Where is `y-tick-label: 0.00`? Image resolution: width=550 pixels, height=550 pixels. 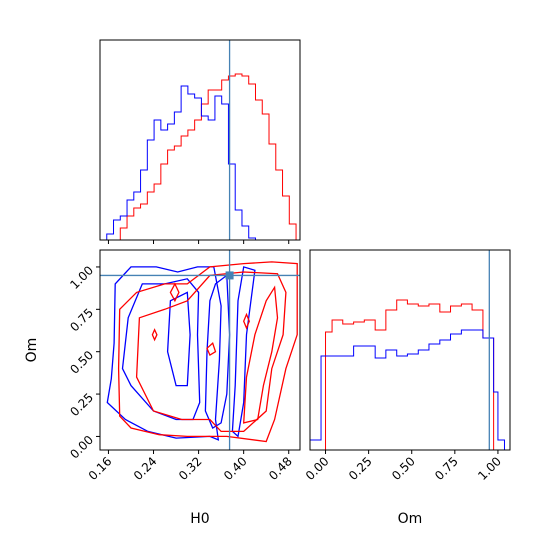 y-tick-label: 0.00 is located at coordinates (81, 447).